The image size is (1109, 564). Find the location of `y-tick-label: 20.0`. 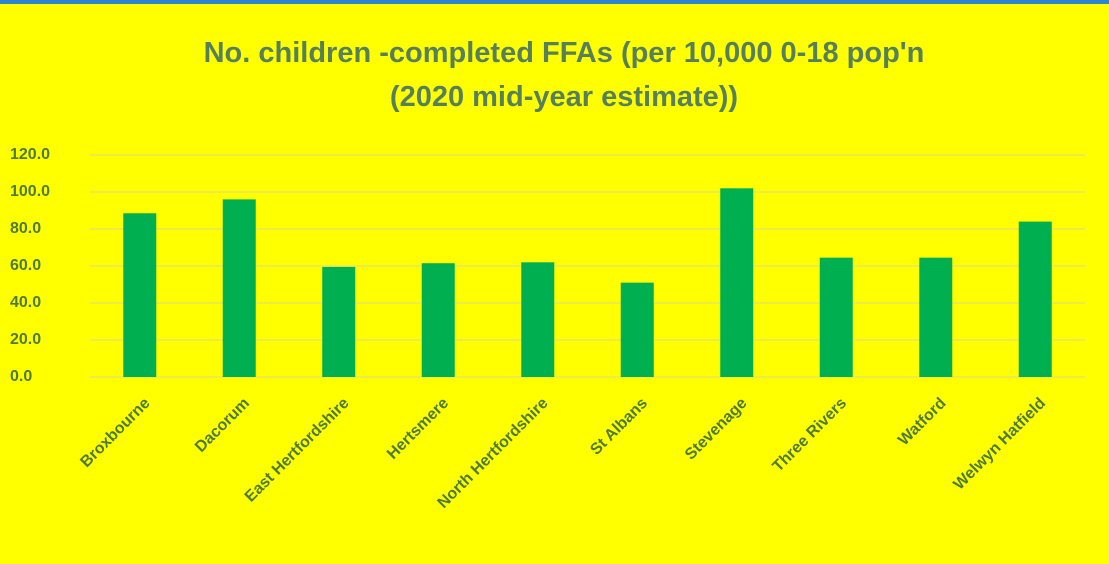

y-tick-label: 20.0 is located at coordinates (25, 339).